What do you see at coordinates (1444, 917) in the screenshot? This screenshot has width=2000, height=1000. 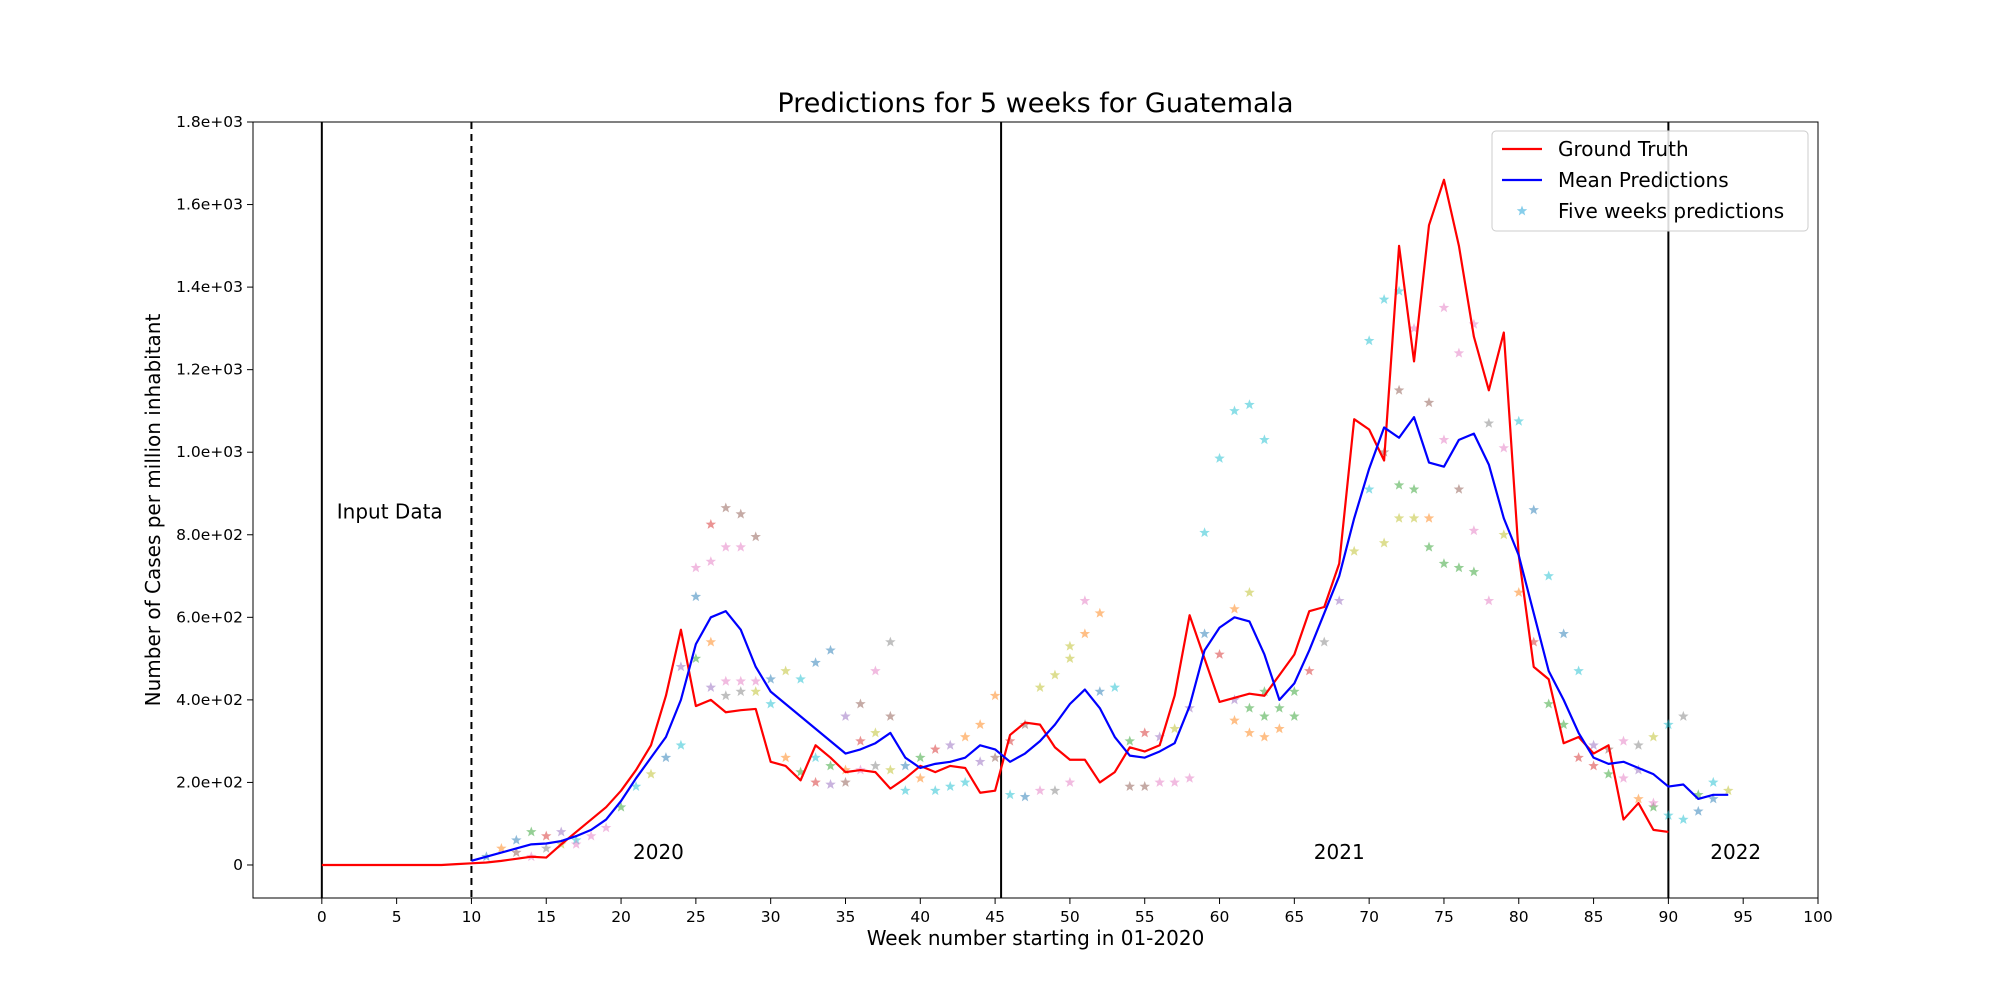 I see `x-tick-label: 75` at bounding box center [1444, 917].